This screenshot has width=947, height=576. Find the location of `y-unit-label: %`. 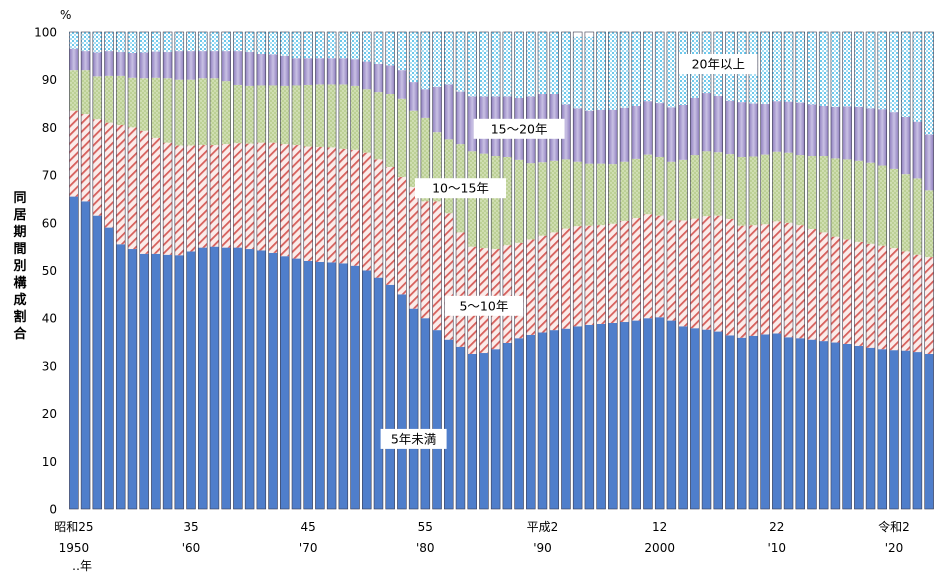

y-unit-label: % is located at coordinates (65, 15).